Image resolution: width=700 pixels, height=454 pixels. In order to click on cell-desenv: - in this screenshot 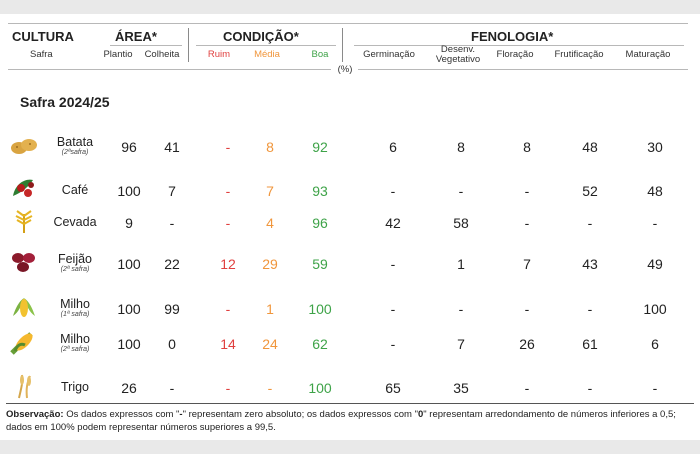, I will do `click(461, 309)`.